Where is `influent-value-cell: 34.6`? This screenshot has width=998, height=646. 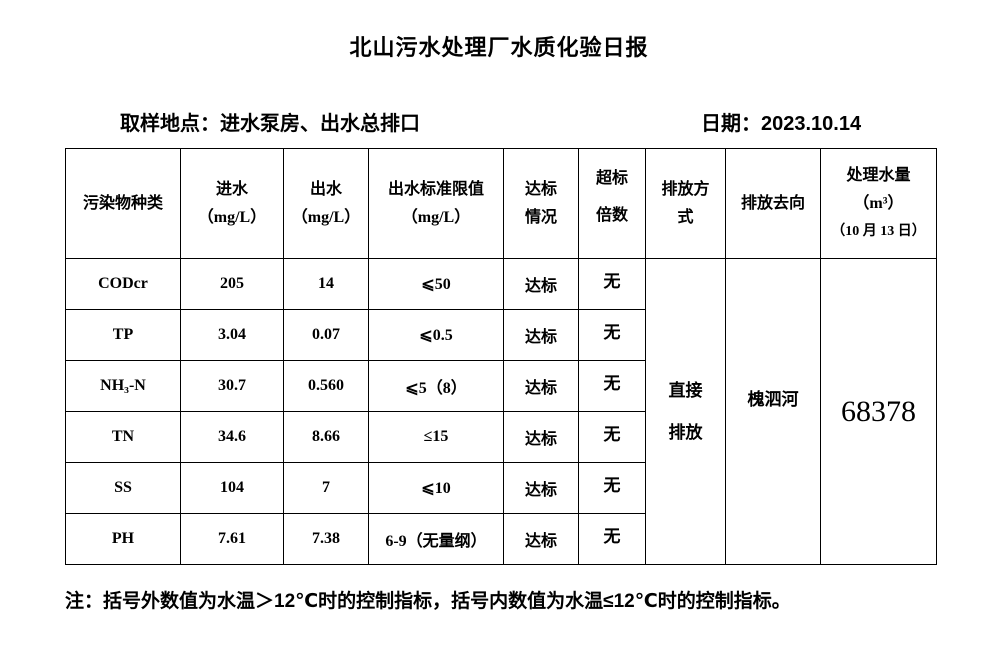
influent-value-cell: 34.6 is located at coordinates (232, 437).